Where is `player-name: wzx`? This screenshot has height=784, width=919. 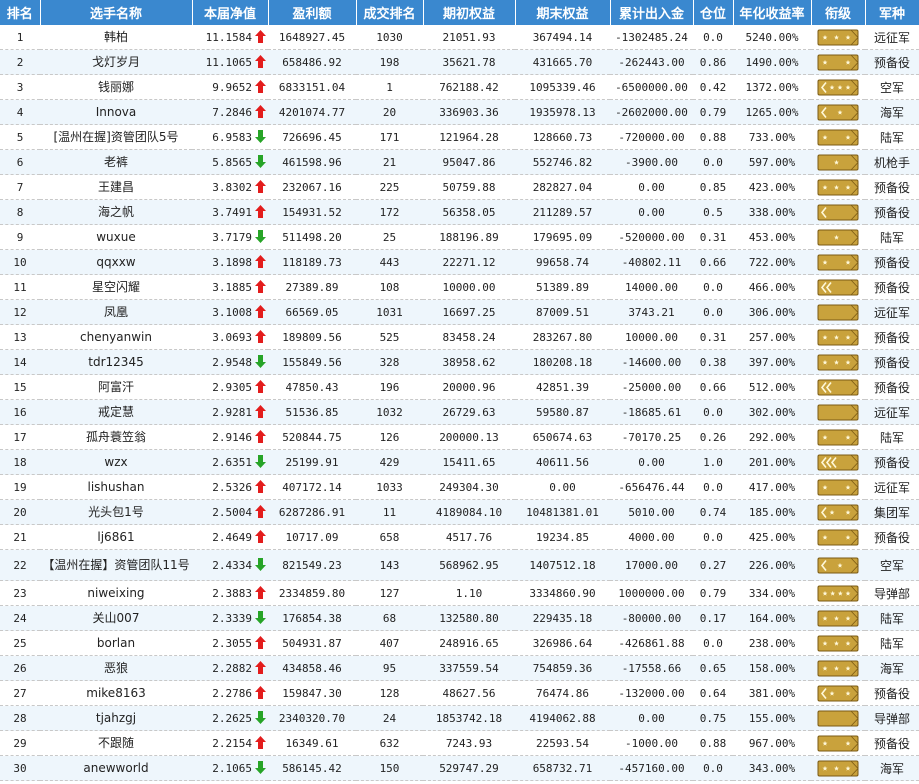
player-name: wzx is located at coordinates (116, 462).